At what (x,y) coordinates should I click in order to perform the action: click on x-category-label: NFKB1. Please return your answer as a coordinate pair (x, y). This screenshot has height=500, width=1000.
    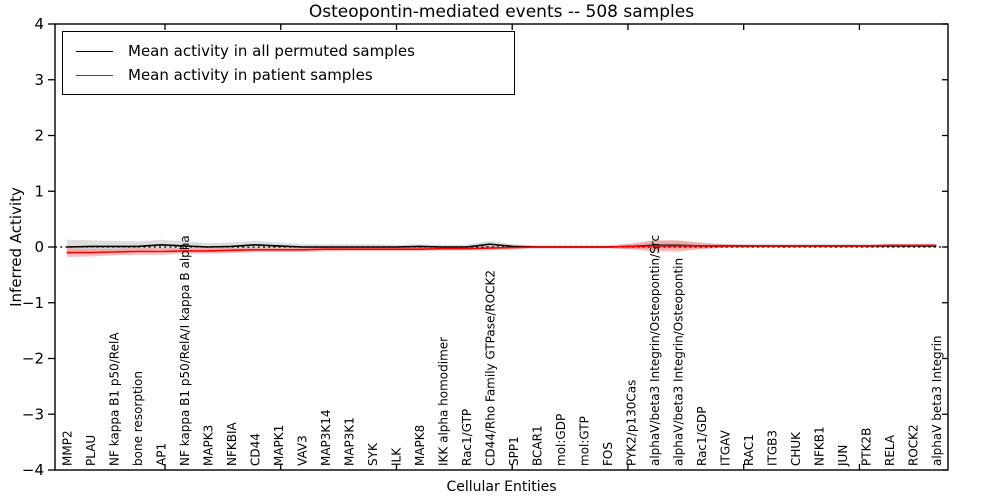
    Looking at the image, I should click on (819, 446).